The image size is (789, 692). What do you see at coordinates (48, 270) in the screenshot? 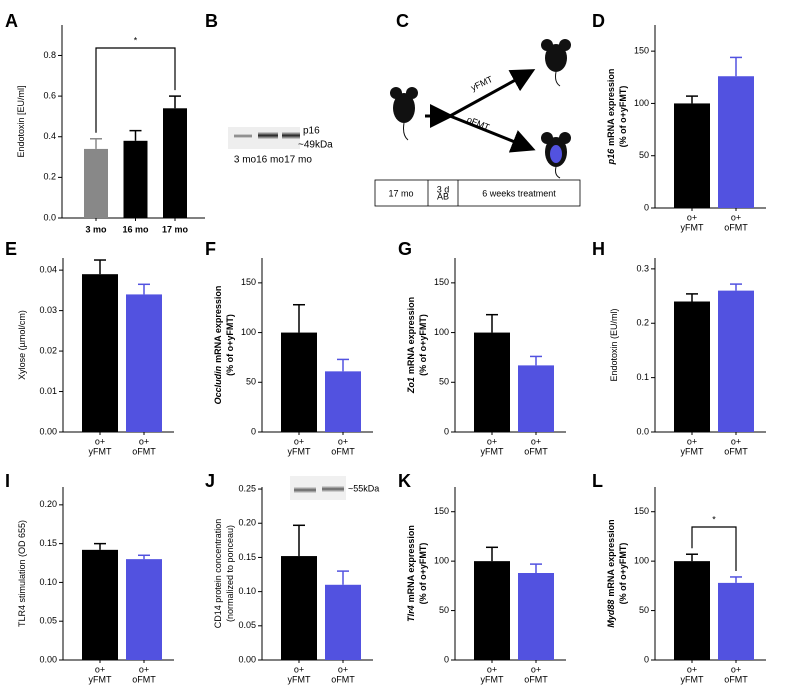
I see `y-tick-label: 0.04` at bounding box center [48, 270].